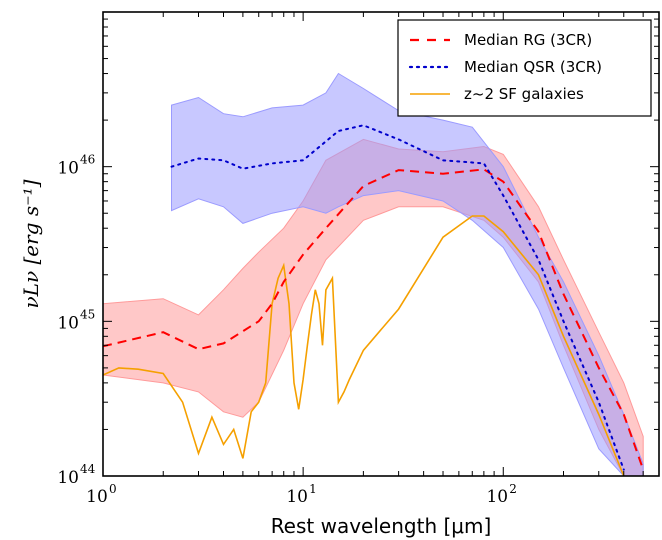 This screenshot has height=540, width=662. What do you see at coordinates (533, 67) in the screenshot?
I see `legend-label-1: Median QSR (3CR)` at bounding box center [533, 67].